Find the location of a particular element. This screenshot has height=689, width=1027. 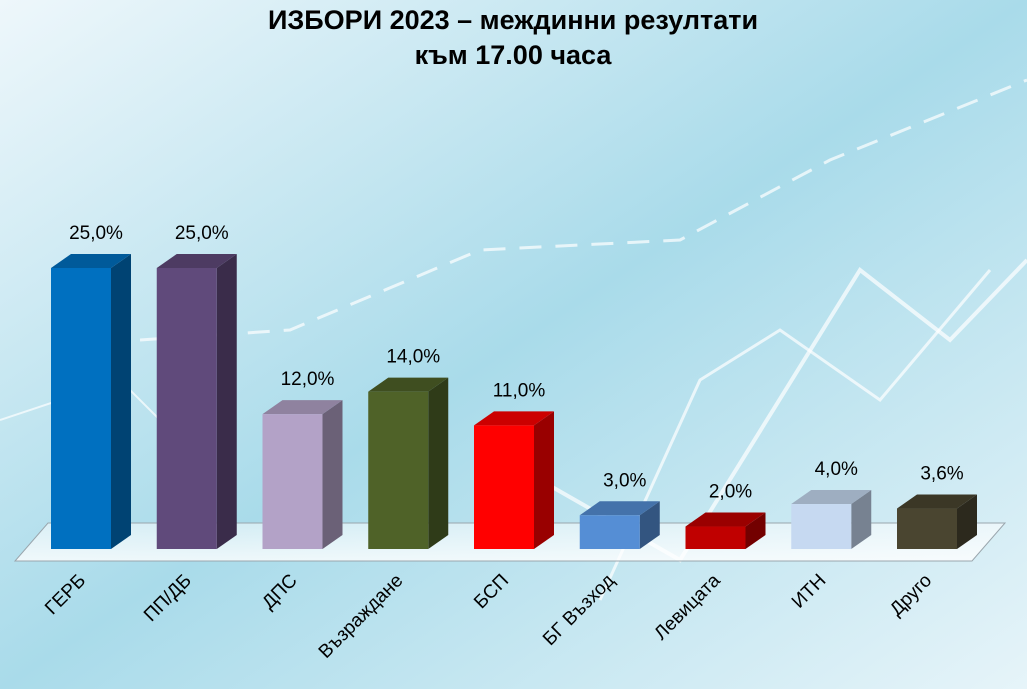

value-label: 4,0% is located at coordinates (836, 469).